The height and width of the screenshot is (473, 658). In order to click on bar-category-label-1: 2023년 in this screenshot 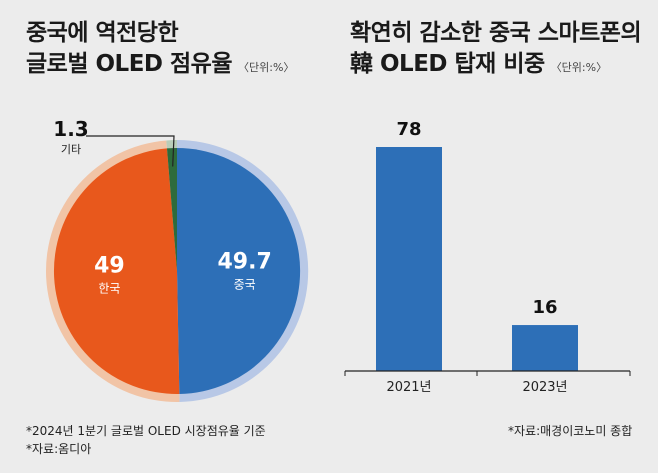, I will do `click(544, 387)`.